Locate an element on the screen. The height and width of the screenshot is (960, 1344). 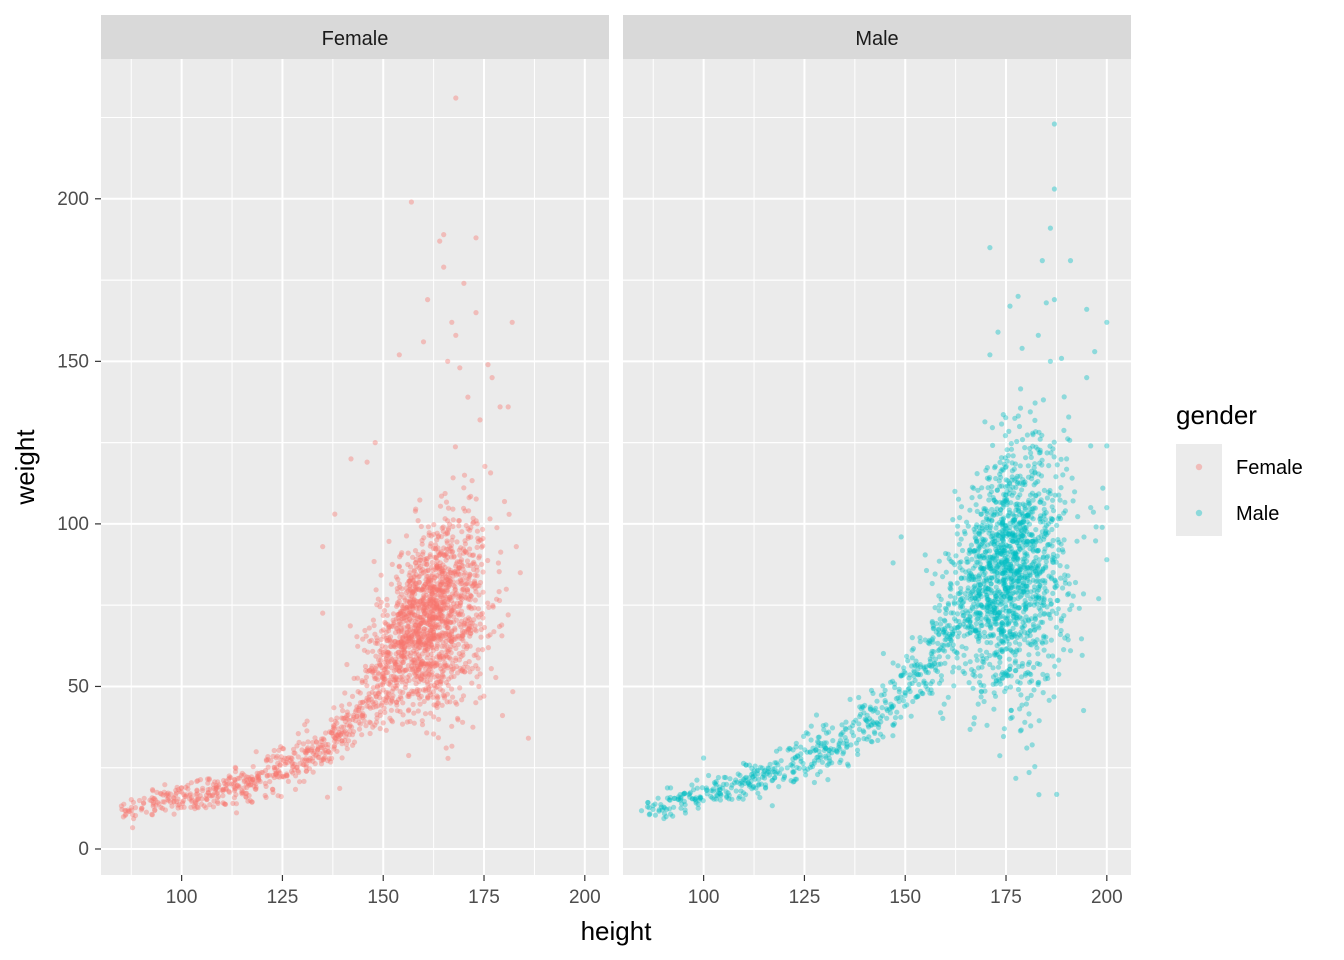
y-tick-label: 50 is located at coordinates (78, 686).